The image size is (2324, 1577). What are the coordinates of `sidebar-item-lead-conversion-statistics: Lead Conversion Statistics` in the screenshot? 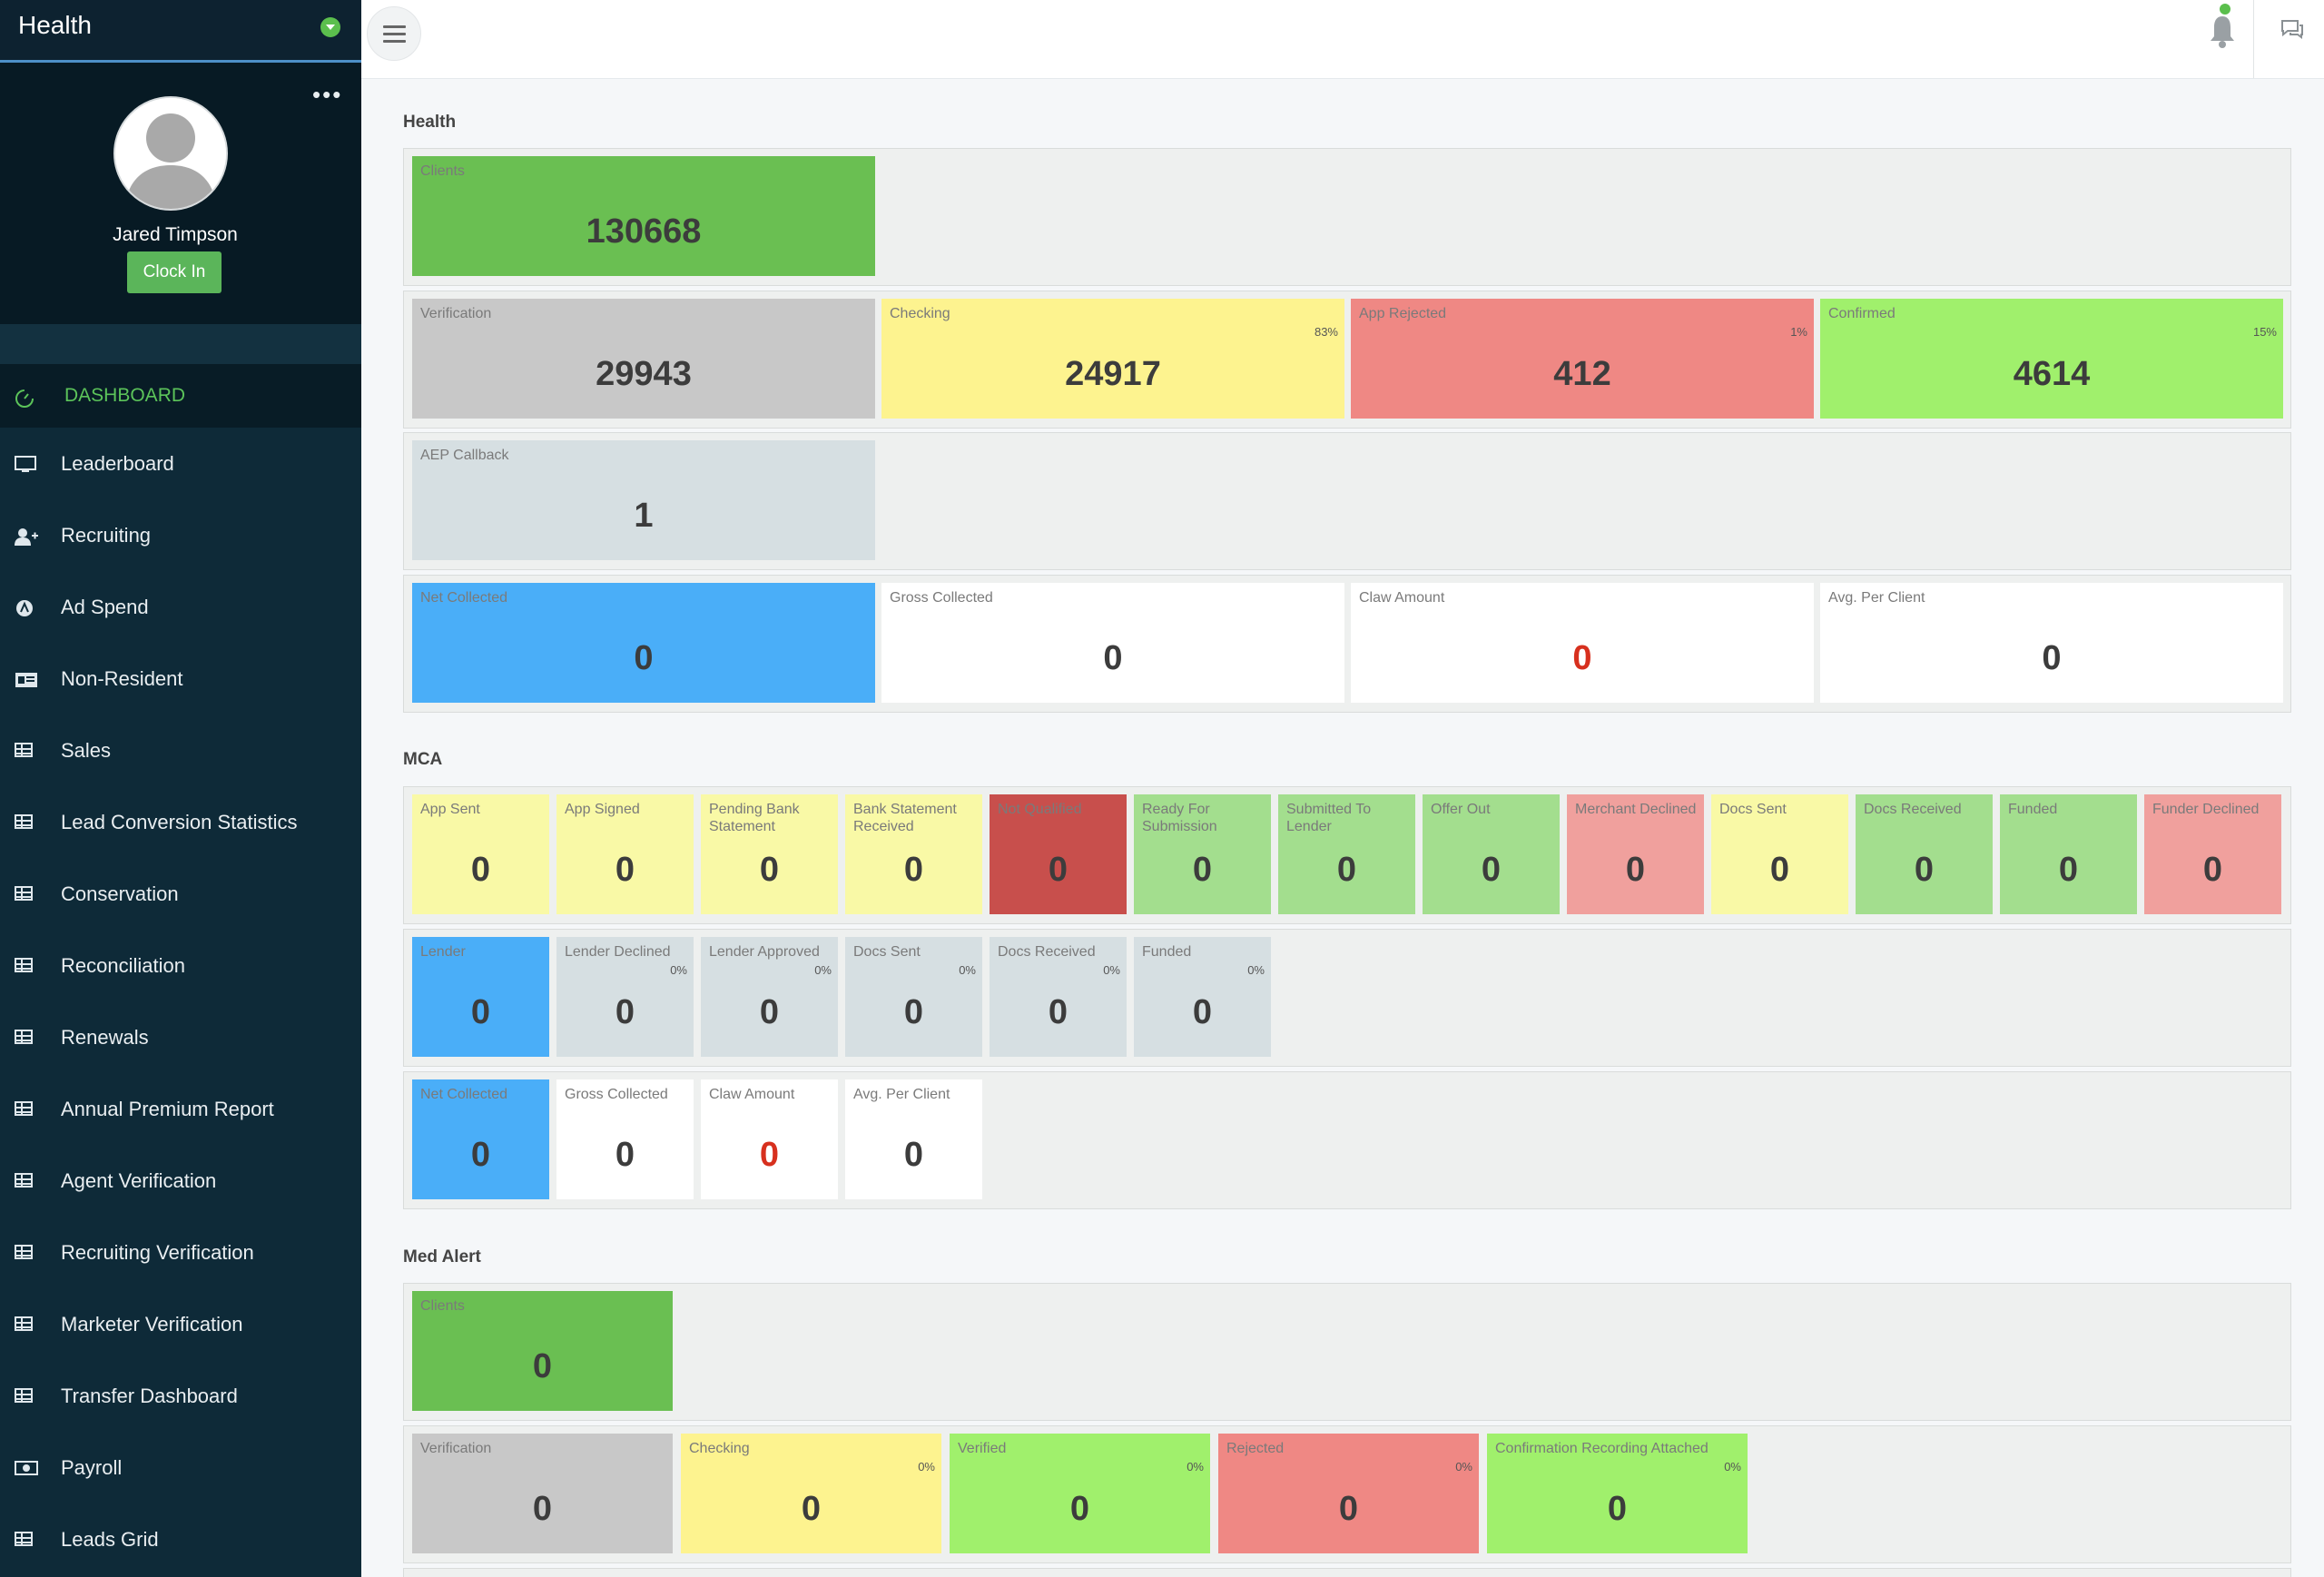 It's located at (180, 822).